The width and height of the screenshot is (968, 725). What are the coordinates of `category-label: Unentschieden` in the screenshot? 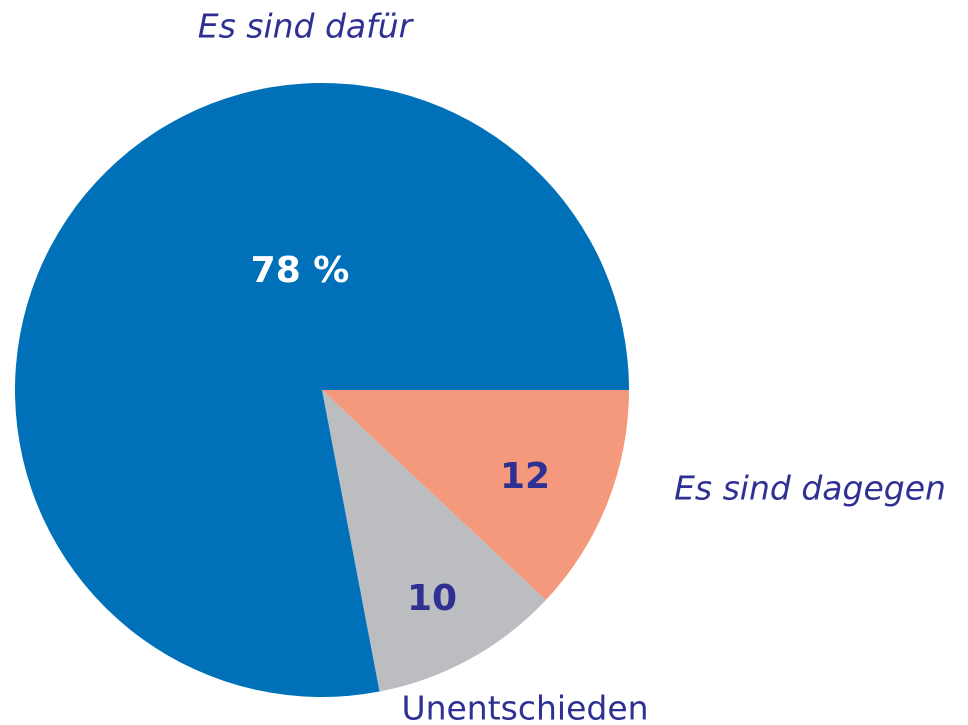 It's located at (524, 707).